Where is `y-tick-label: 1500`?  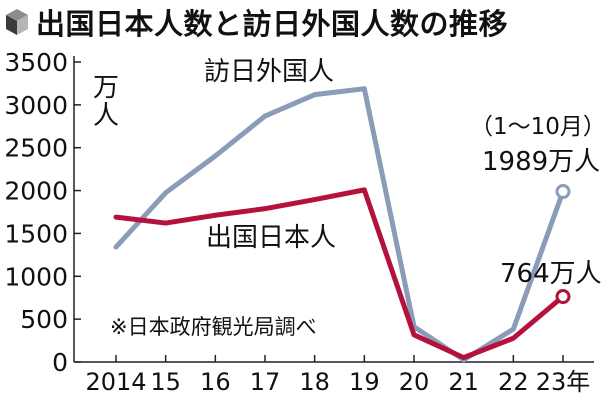
y-tick-label: 1500 is located at coordinates (36, 233).